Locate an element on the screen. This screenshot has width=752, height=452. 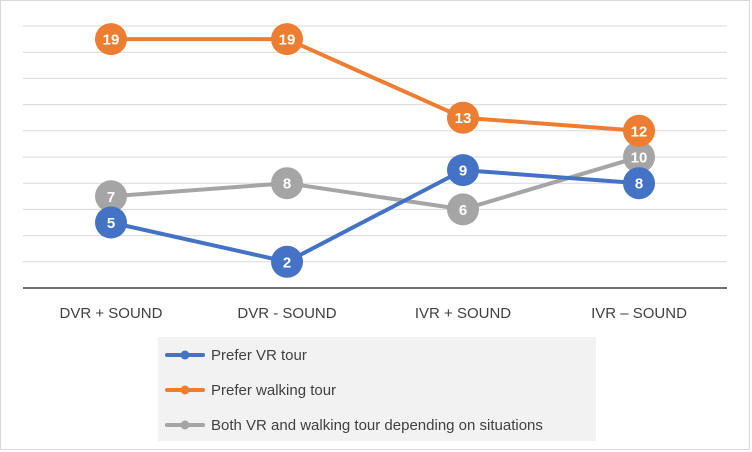
legend-label: Prefer VR tour is located at coordinates (259, 355).